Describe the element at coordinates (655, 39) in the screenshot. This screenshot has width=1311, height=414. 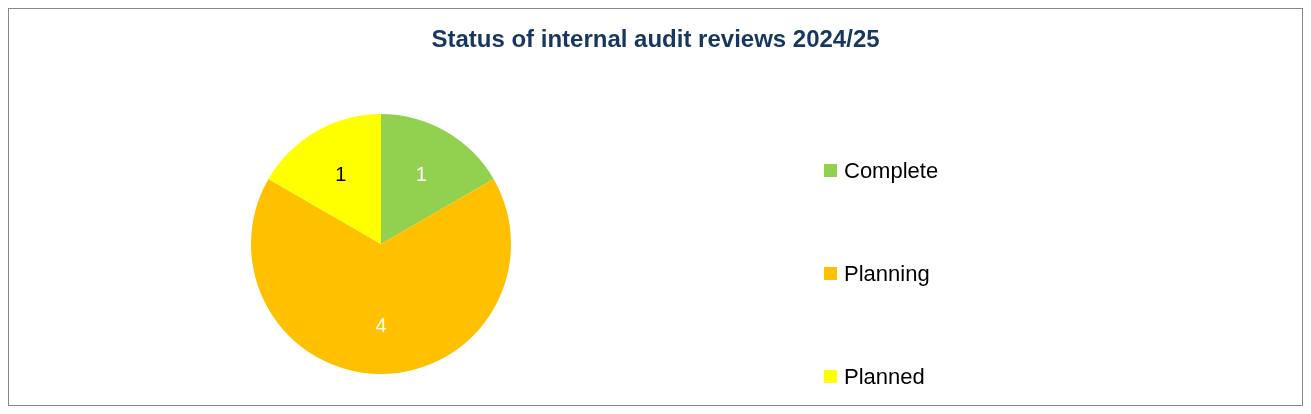
I see `chart-title: Status of internal audit reviews 2024/25` at that location.